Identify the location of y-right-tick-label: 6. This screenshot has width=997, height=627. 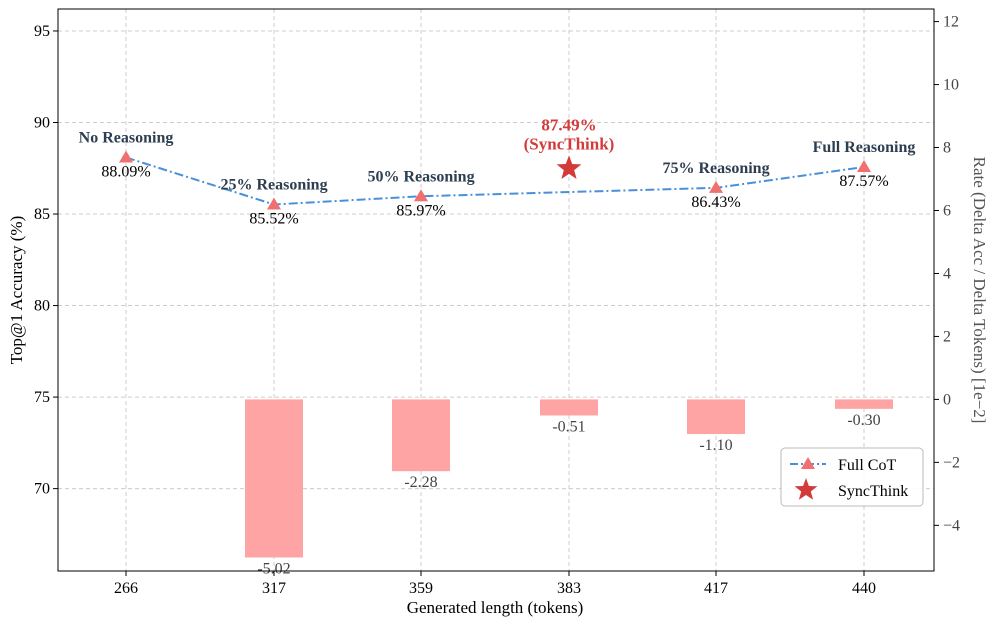
(947, 211).